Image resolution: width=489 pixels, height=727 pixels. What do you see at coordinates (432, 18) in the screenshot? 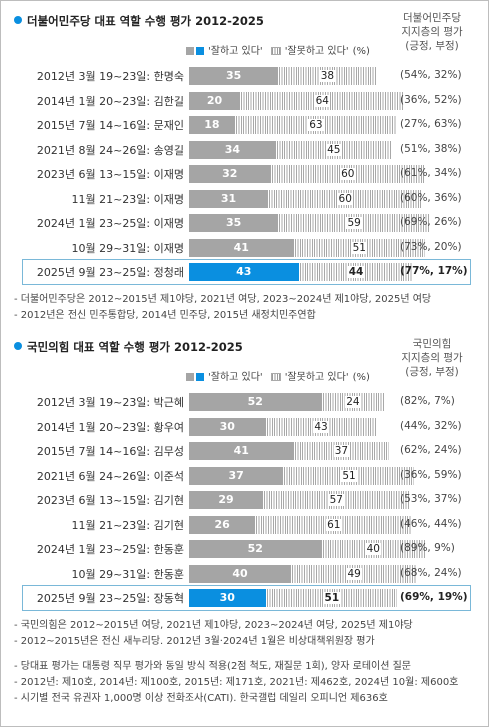
I see `supporter-eval-header-line: 더불어민주당` at bounding box center [432, 18].